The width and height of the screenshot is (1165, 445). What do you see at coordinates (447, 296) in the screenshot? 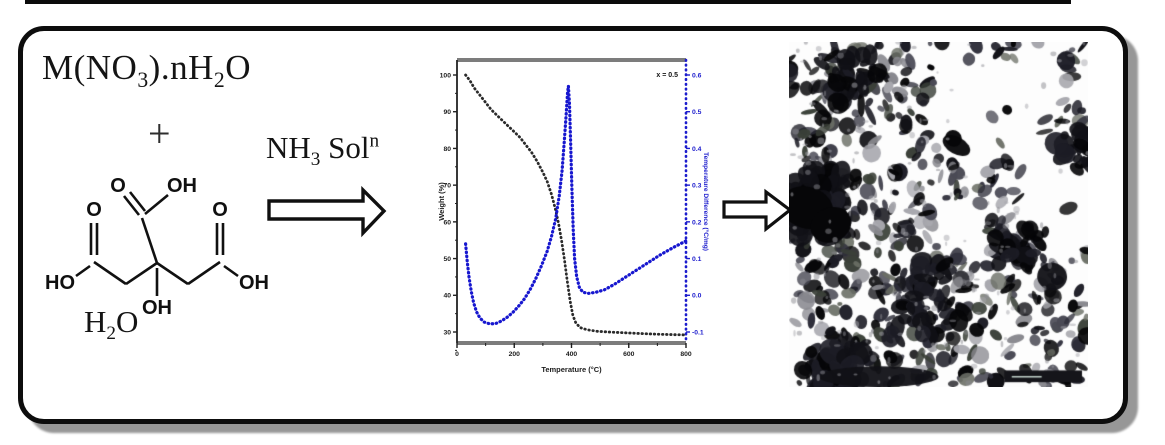
I see `left-tick-label: 40` at bounding box center [447, 296].